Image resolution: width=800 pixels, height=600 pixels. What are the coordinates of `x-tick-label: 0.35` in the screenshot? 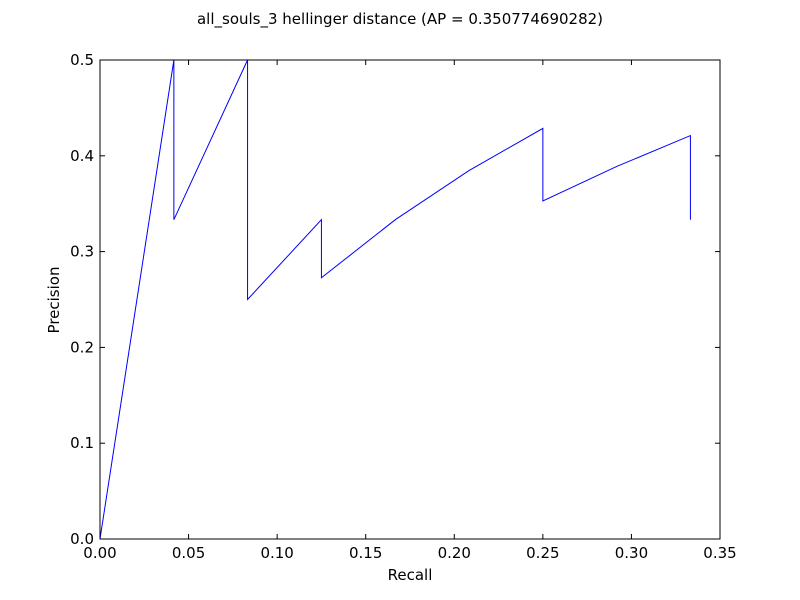 It's located at (719, 553).